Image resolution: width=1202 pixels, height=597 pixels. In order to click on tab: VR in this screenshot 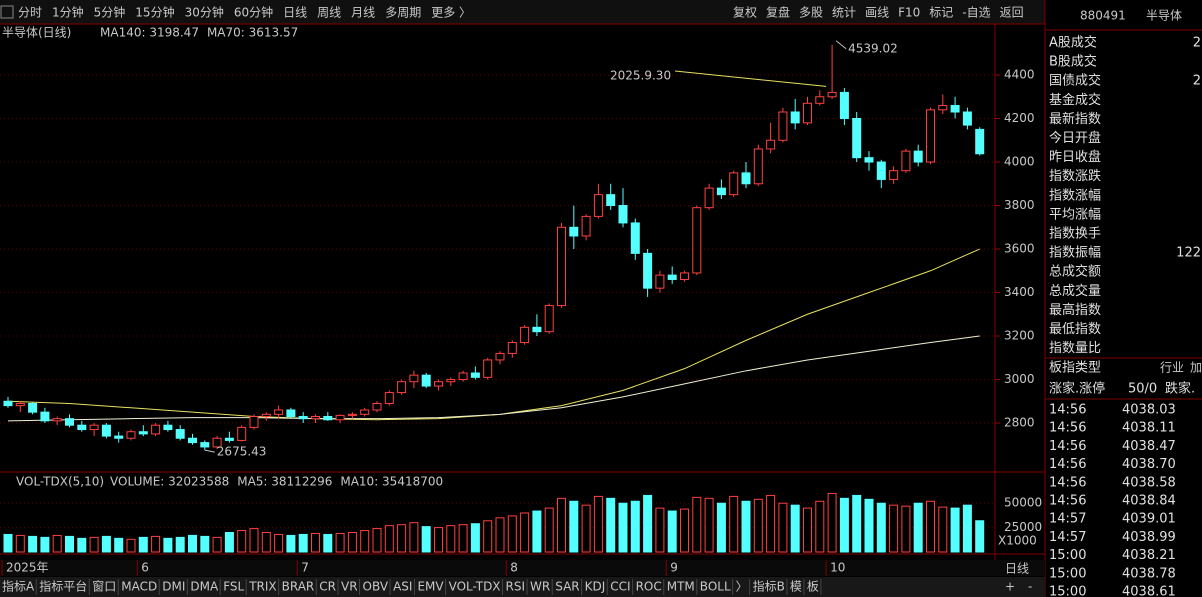, I will do `click(349, 587)`.